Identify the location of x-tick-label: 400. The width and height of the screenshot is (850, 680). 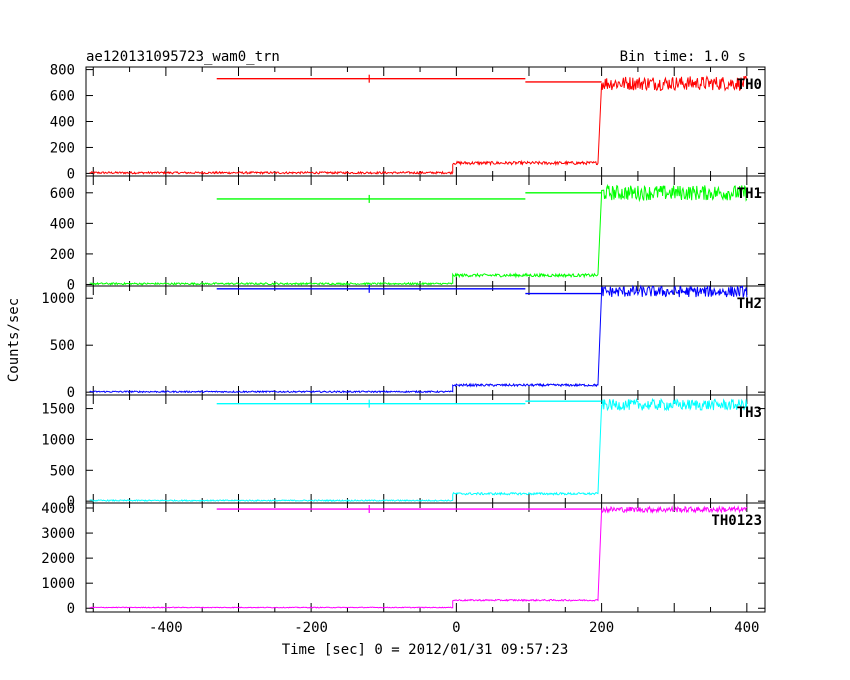
(746, 628).